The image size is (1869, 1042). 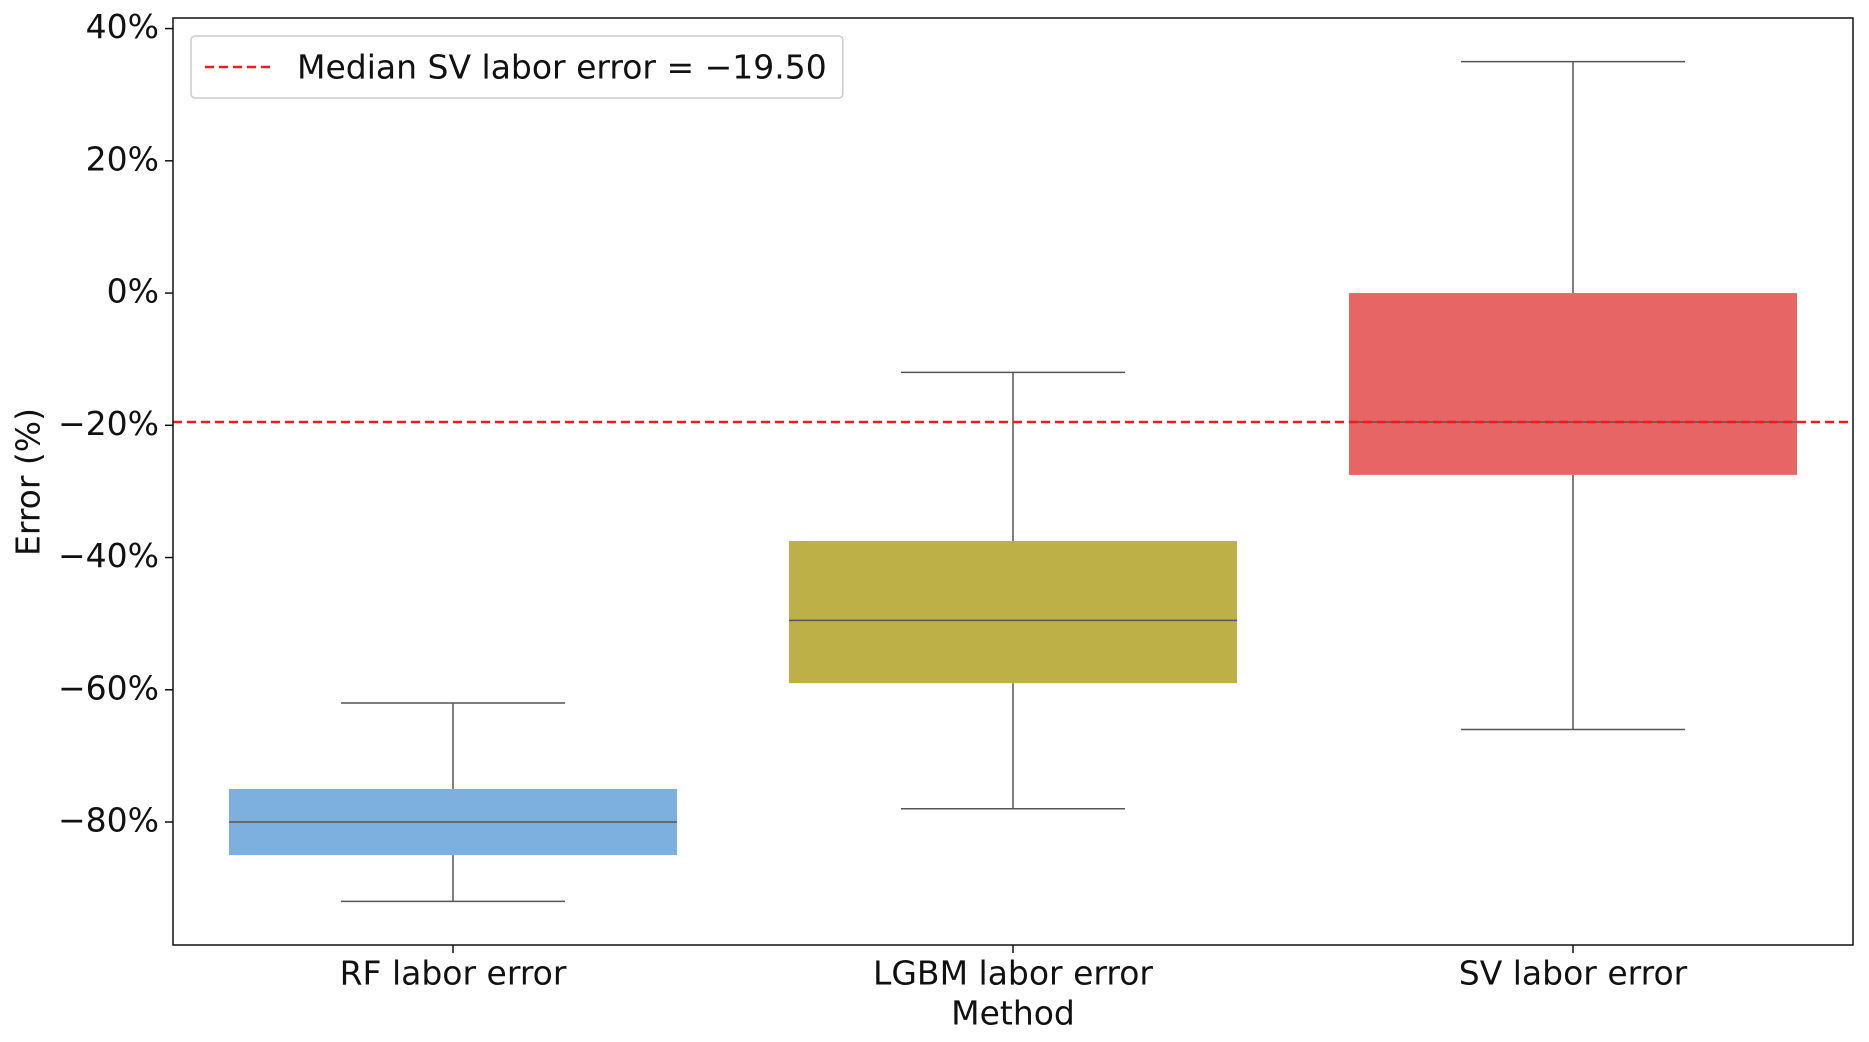 I want to click on x-tick-label: SV labor error, so click(x=1573, y=973).